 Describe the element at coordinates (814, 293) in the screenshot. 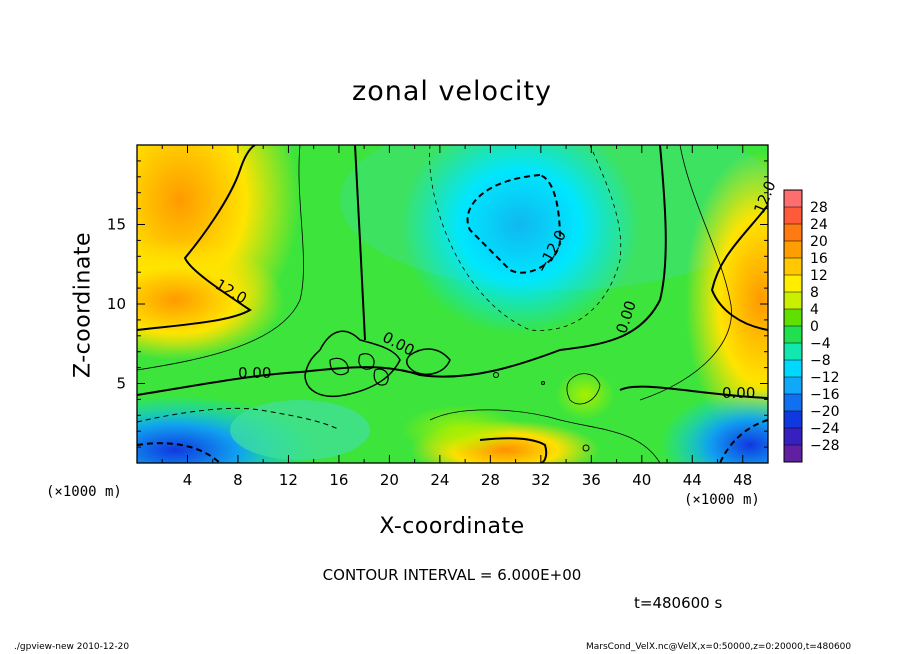

I see `colorbar-label: 8` at that location.